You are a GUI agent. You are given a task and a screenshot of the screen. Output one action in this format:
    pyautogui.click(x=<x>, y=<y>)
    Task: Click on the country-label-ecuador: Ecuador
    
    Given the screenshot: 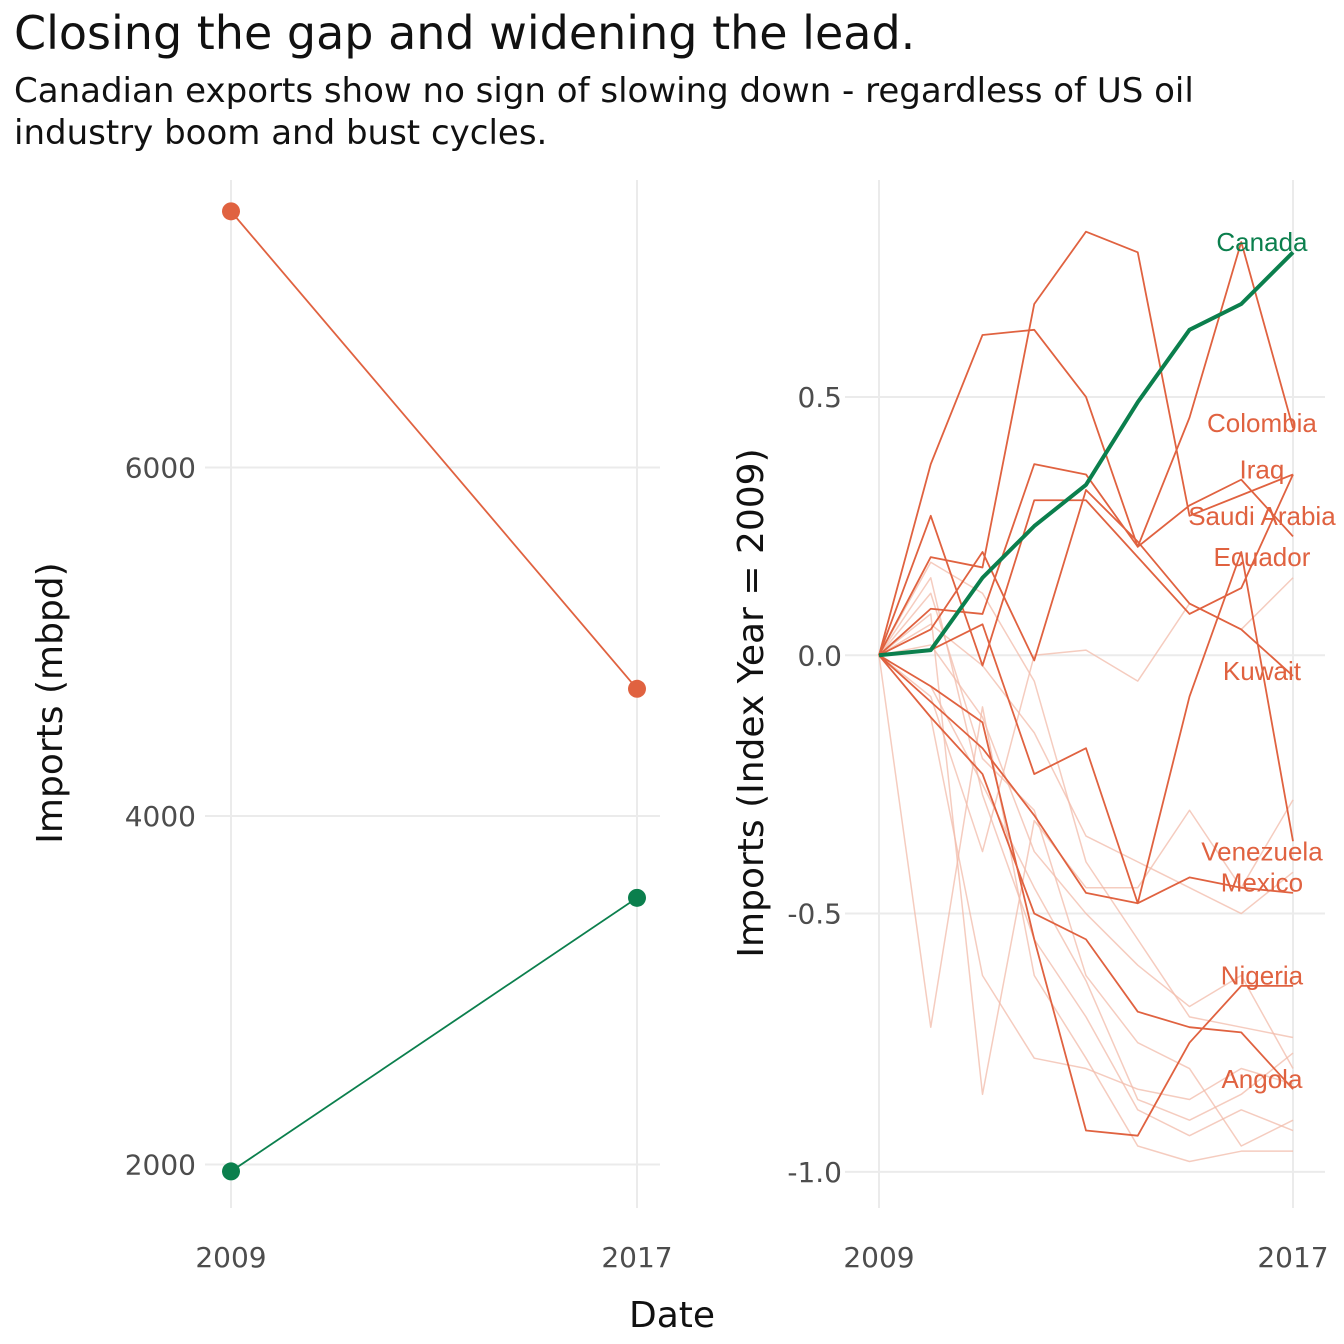 What is the action you would take?
    pyautogui.click(x=1262, y=557)
    